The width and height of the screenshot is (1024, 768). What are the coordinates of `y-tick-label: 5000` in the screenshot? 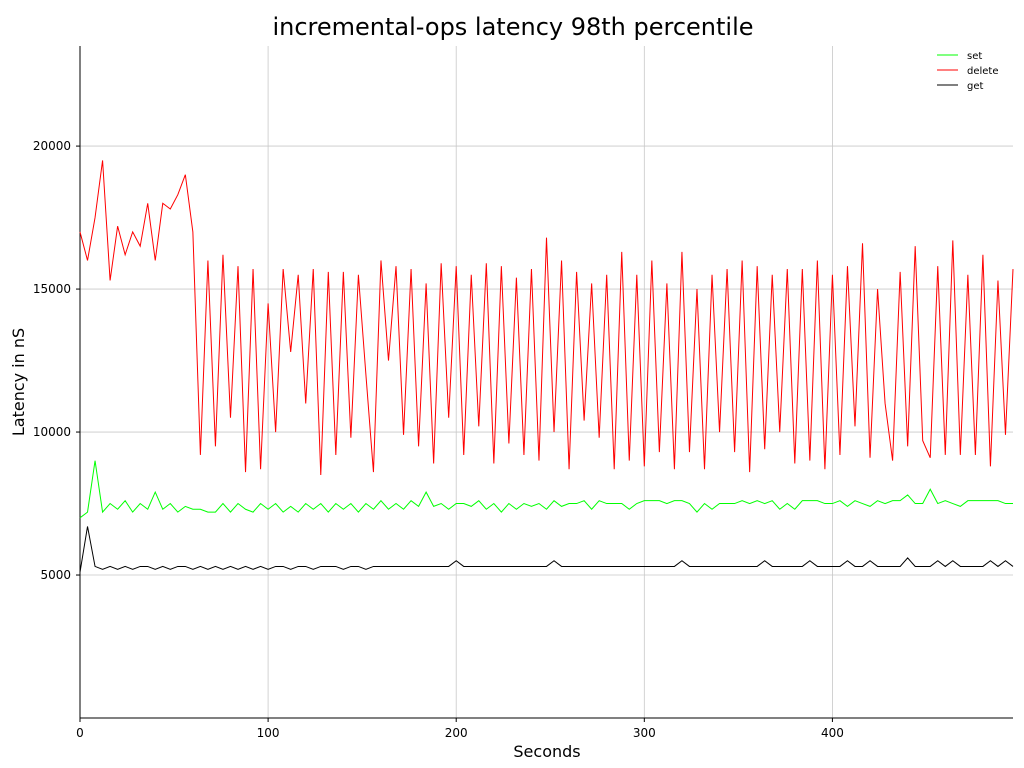 It's located at (55, 575).